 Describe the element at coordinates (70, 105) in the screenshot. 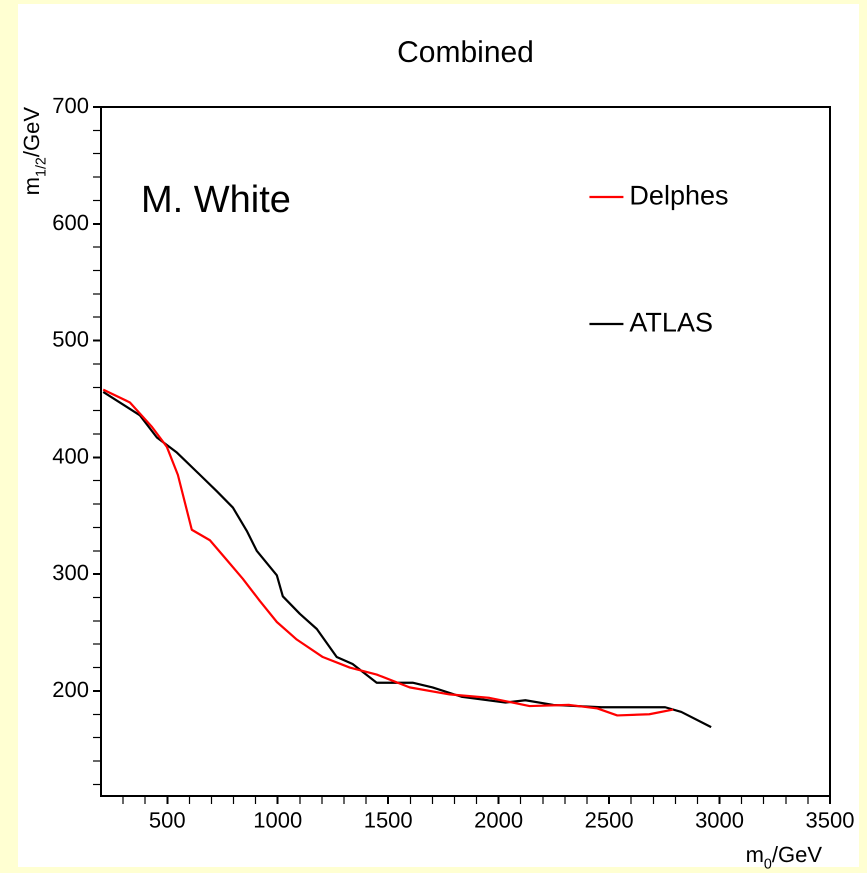

I see `y-tick-label: 700` at that location.